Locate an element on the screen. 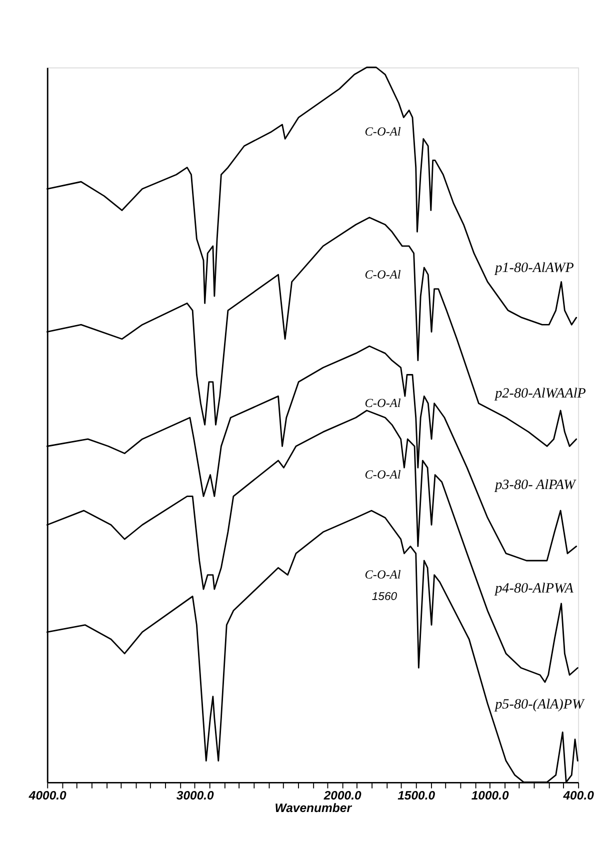 The image size is (613, 844). series-label: p4-80-AlPWA is located at coordinates (534, 588).